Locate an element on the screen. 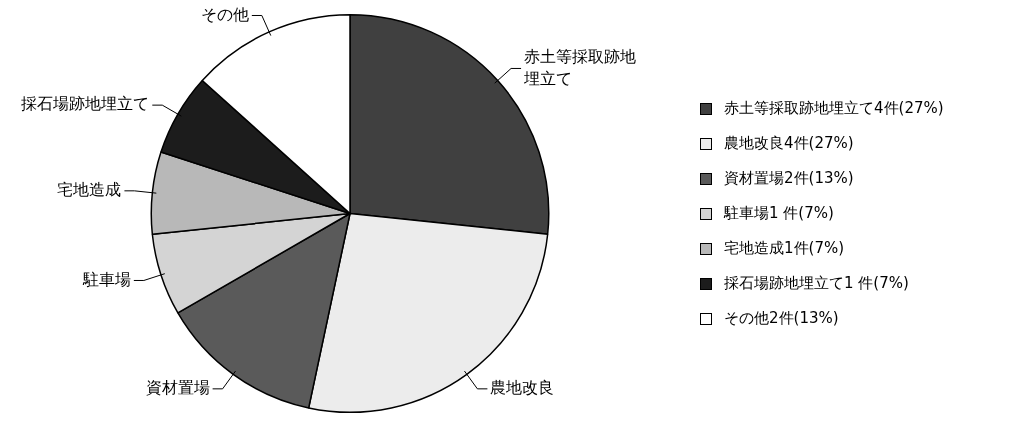 This screenshot has height=427, width=1015. slice-label: その他 is located at coordinates (224, 14).